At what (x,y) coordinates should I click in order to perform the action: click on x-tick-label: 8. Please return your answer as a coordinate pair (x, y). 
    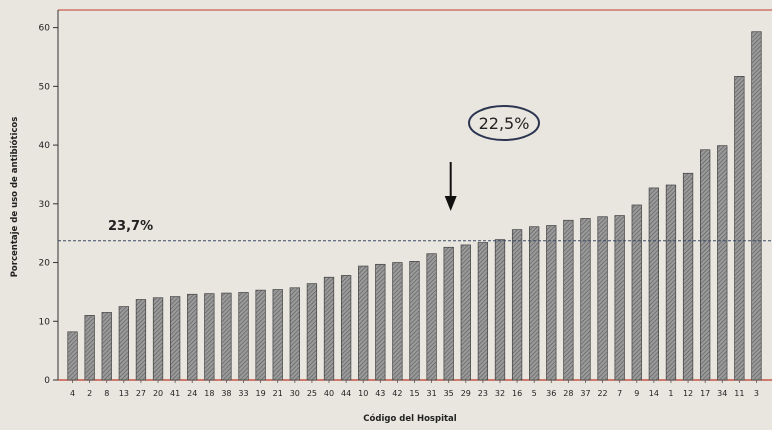
    Looking at the image, I should click on (106, 393).